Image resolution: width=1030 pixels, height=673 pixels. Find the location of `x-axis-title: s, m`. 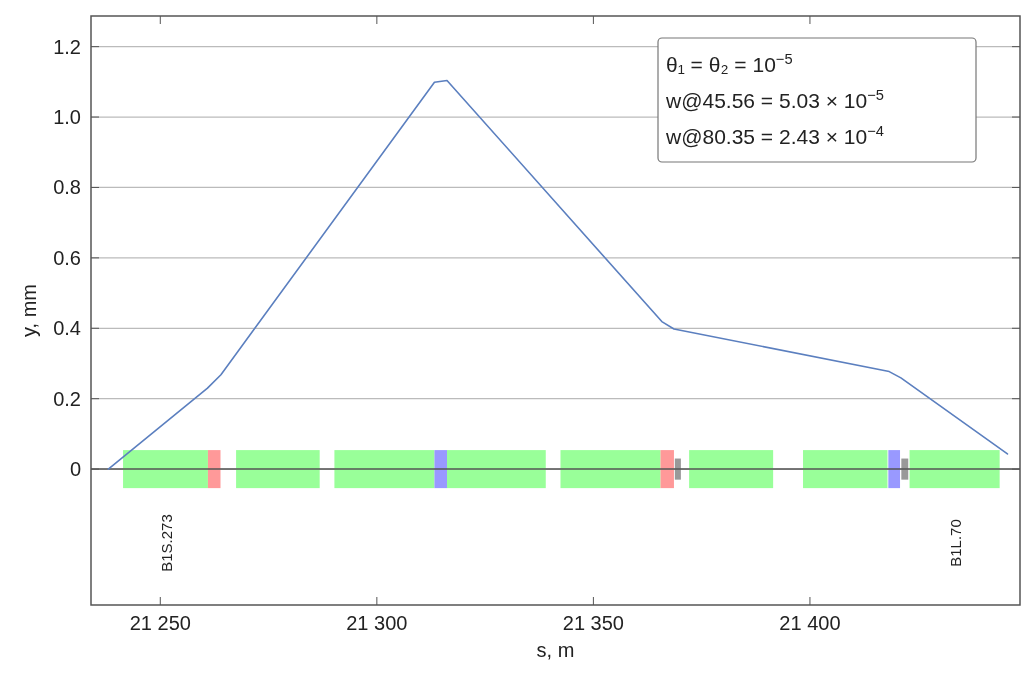

x-axis-title: s, m is located at coordinates (555, 650).